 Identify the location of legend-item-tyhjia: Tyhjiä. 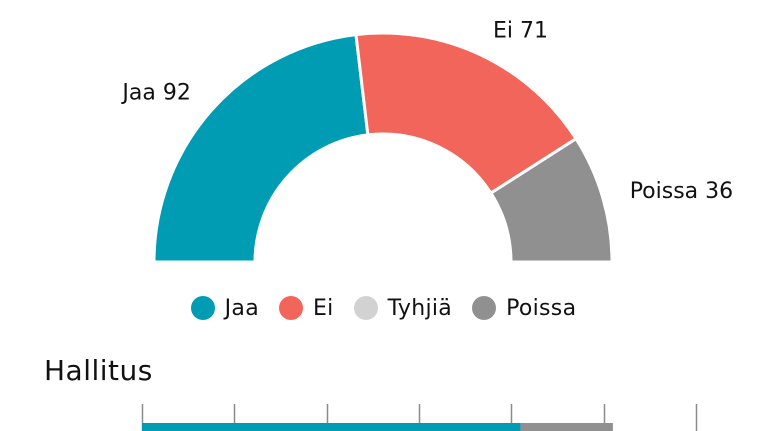
(403, 308).